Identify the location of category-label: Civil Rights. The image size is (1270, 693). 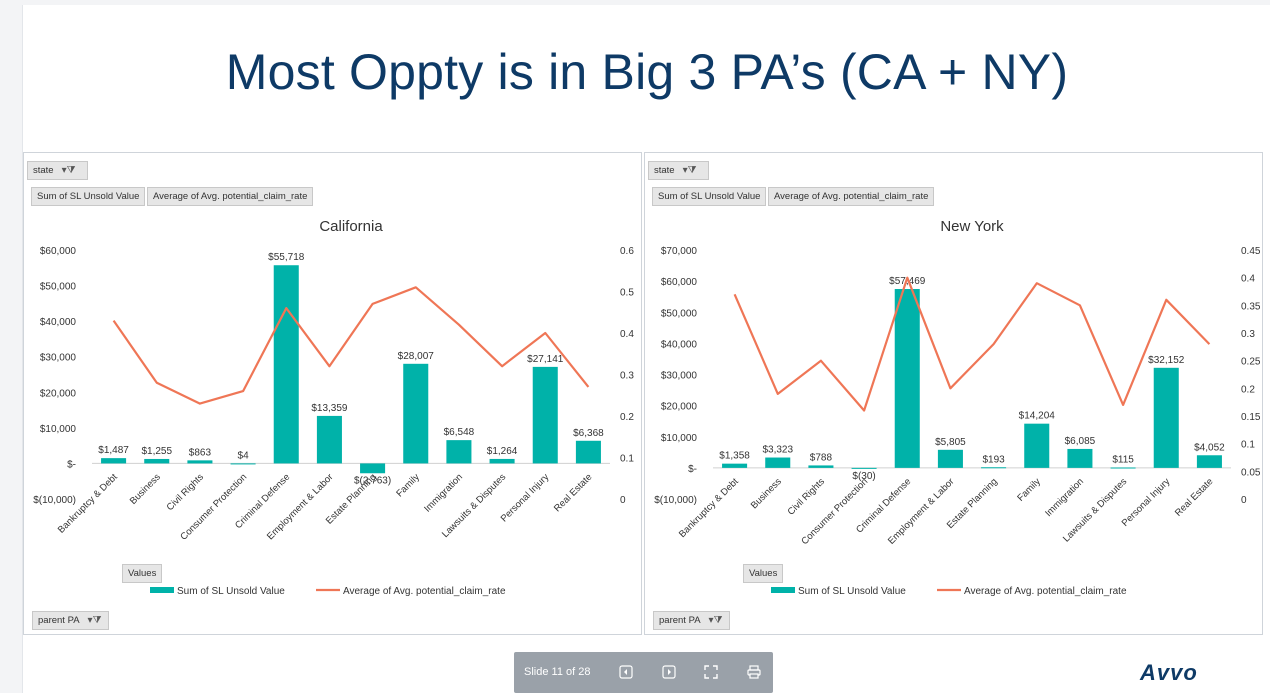
(186, 493).